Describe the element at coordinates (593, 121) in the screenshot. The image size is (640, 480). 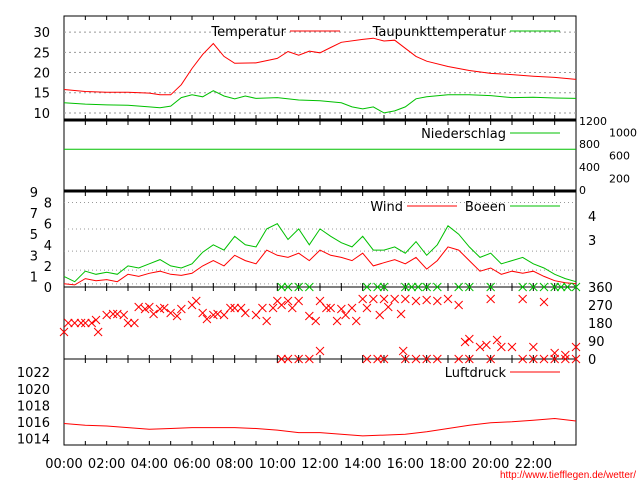
I see `precip-y-tick-label: 1200` at that location.